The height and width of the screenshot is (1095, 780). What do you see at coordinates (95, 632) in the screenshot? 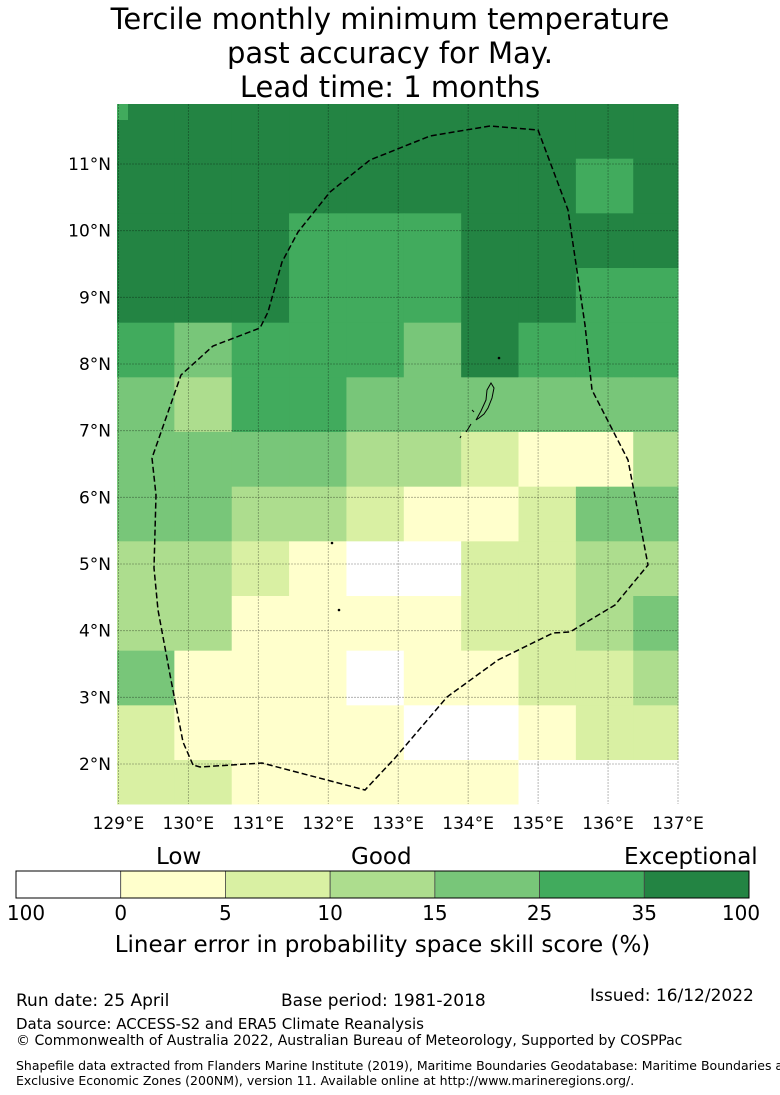
I see `latitude-tick-label: 4°N` at bounding box center [95, 632].